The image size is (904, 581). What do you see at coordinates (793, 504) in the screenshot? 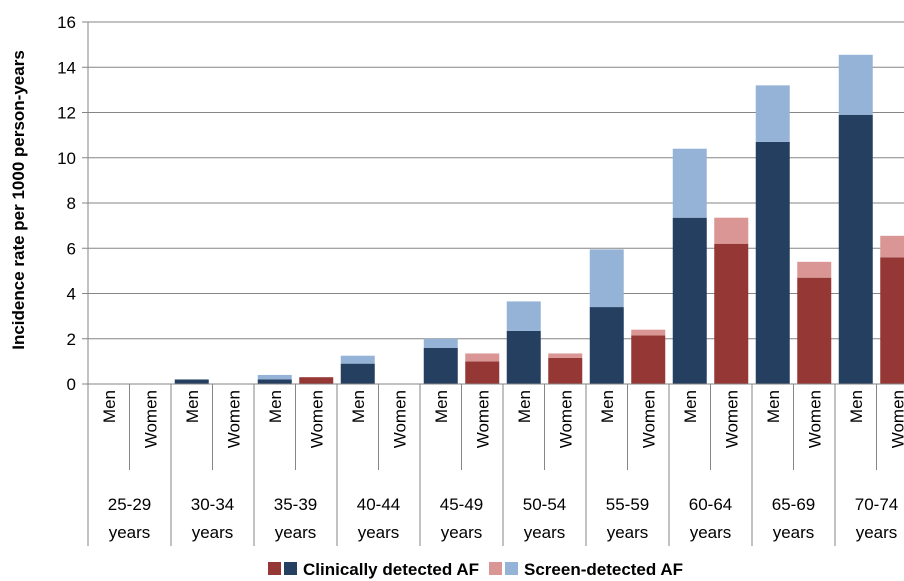
I see `group-label-range: 65-69` at bounding box center [793, 504].